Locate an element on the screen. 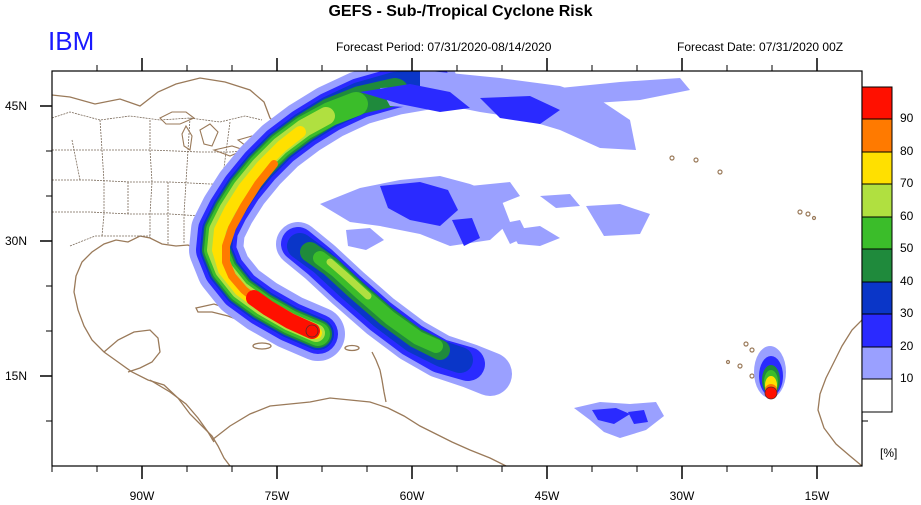 This screenshot has width=921, height=505. land-jamaica is located at coordinates (262, 346).